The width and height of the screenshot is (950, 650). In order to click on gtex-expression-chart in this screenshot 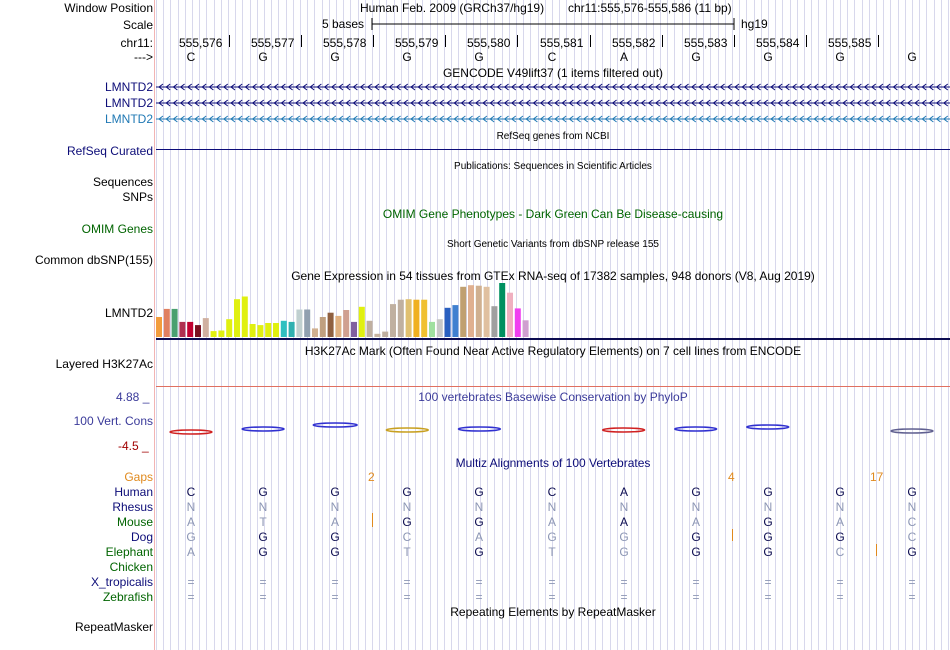, I will do `click(553, 312)`.